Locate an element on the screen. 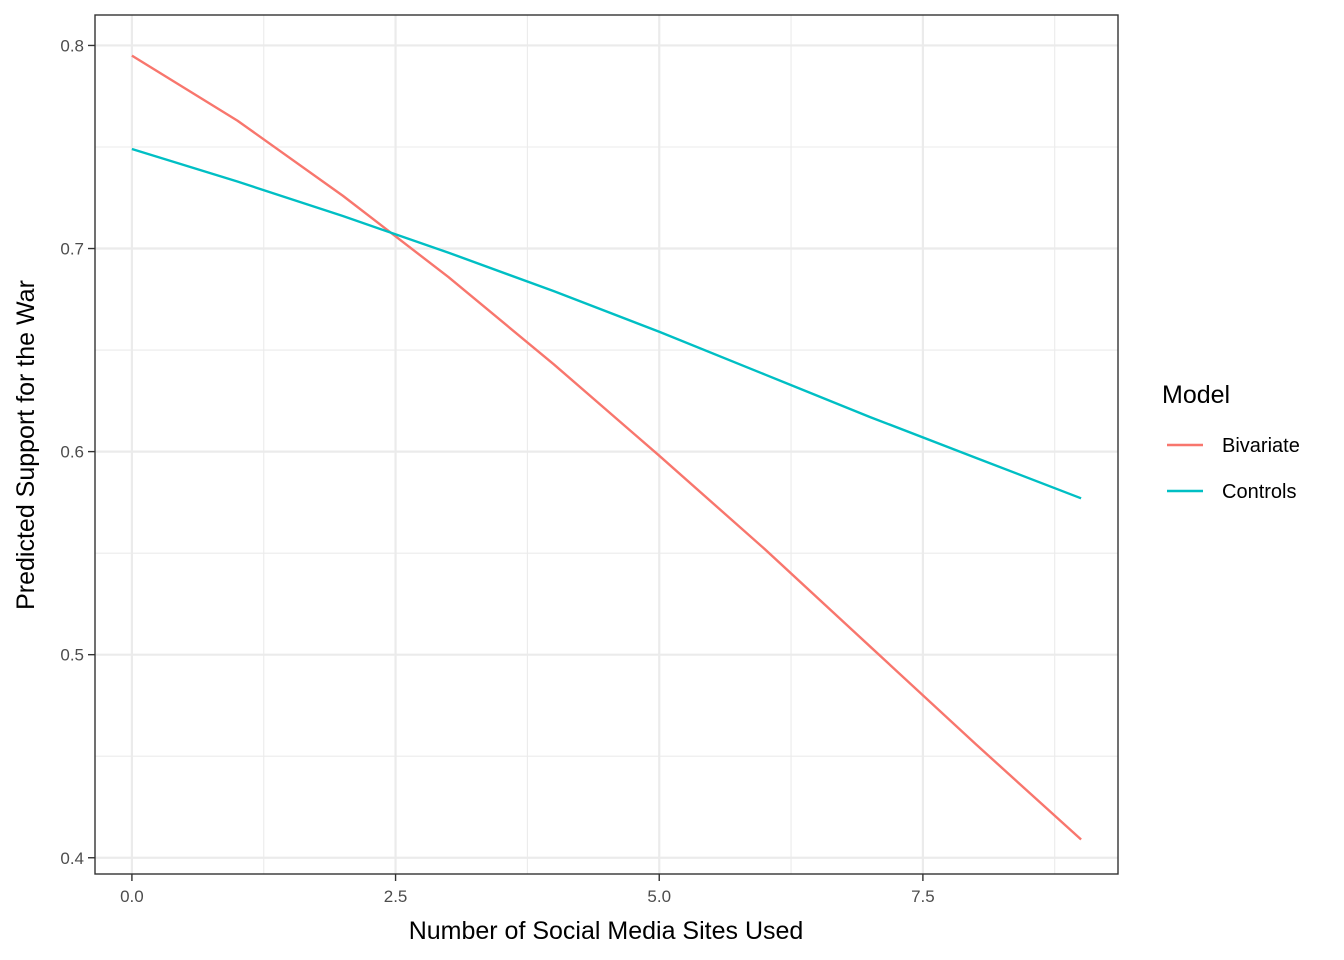 This screenshot has width=1344, height=960. y-tick-label: 0.5 is located at coordinates (72, 655).